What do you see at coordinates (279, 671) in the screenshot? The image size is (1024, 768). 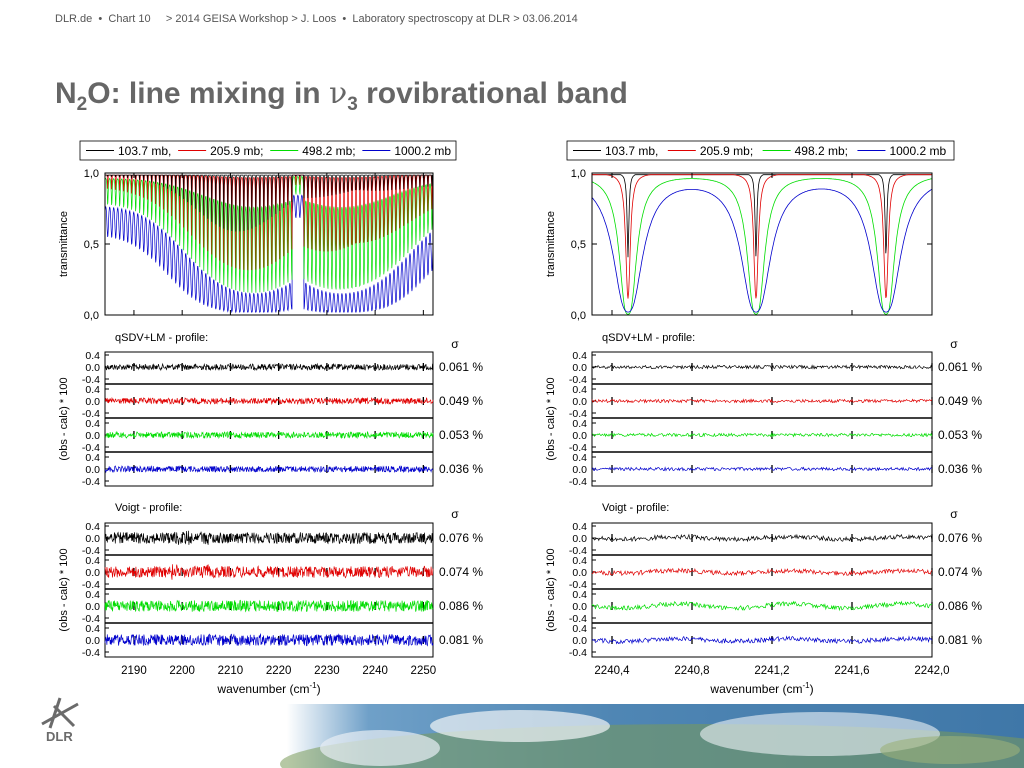 I see `x-tick-label: 2220` at bounding box center [279, 671].